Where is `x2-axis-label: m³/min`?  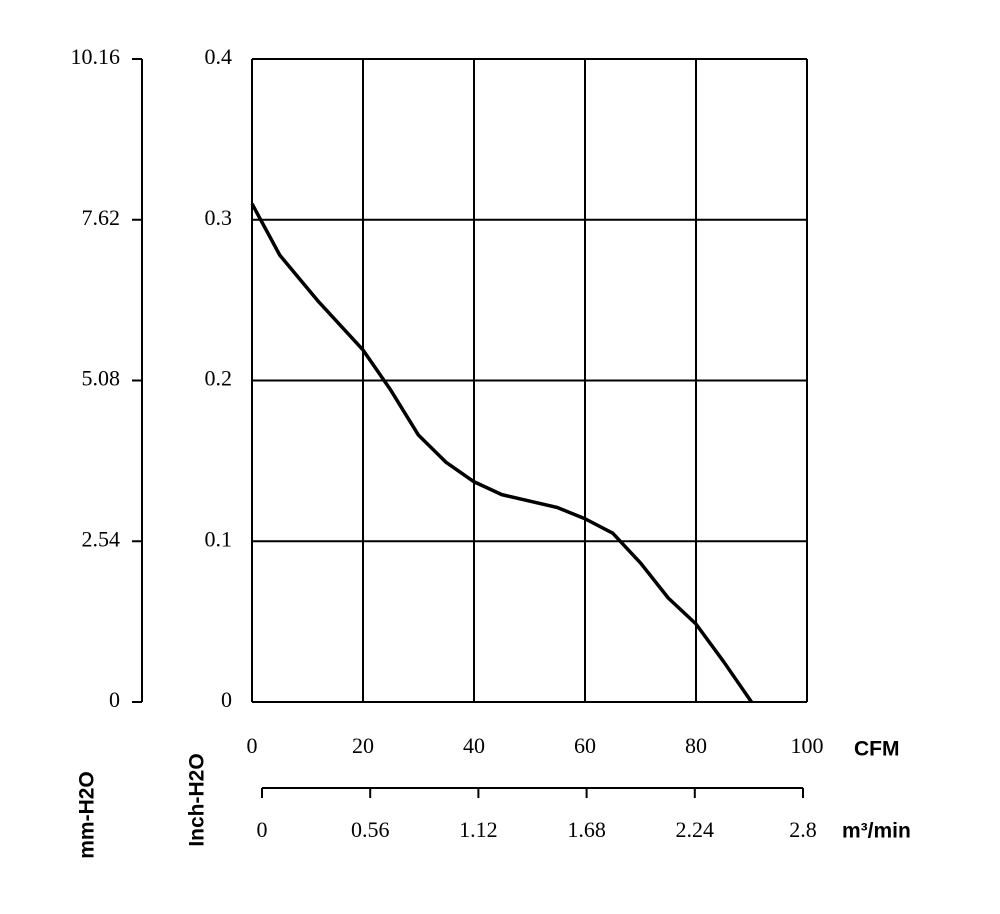 x2-axis-label: m³/min is located at coordinates (876, 831).